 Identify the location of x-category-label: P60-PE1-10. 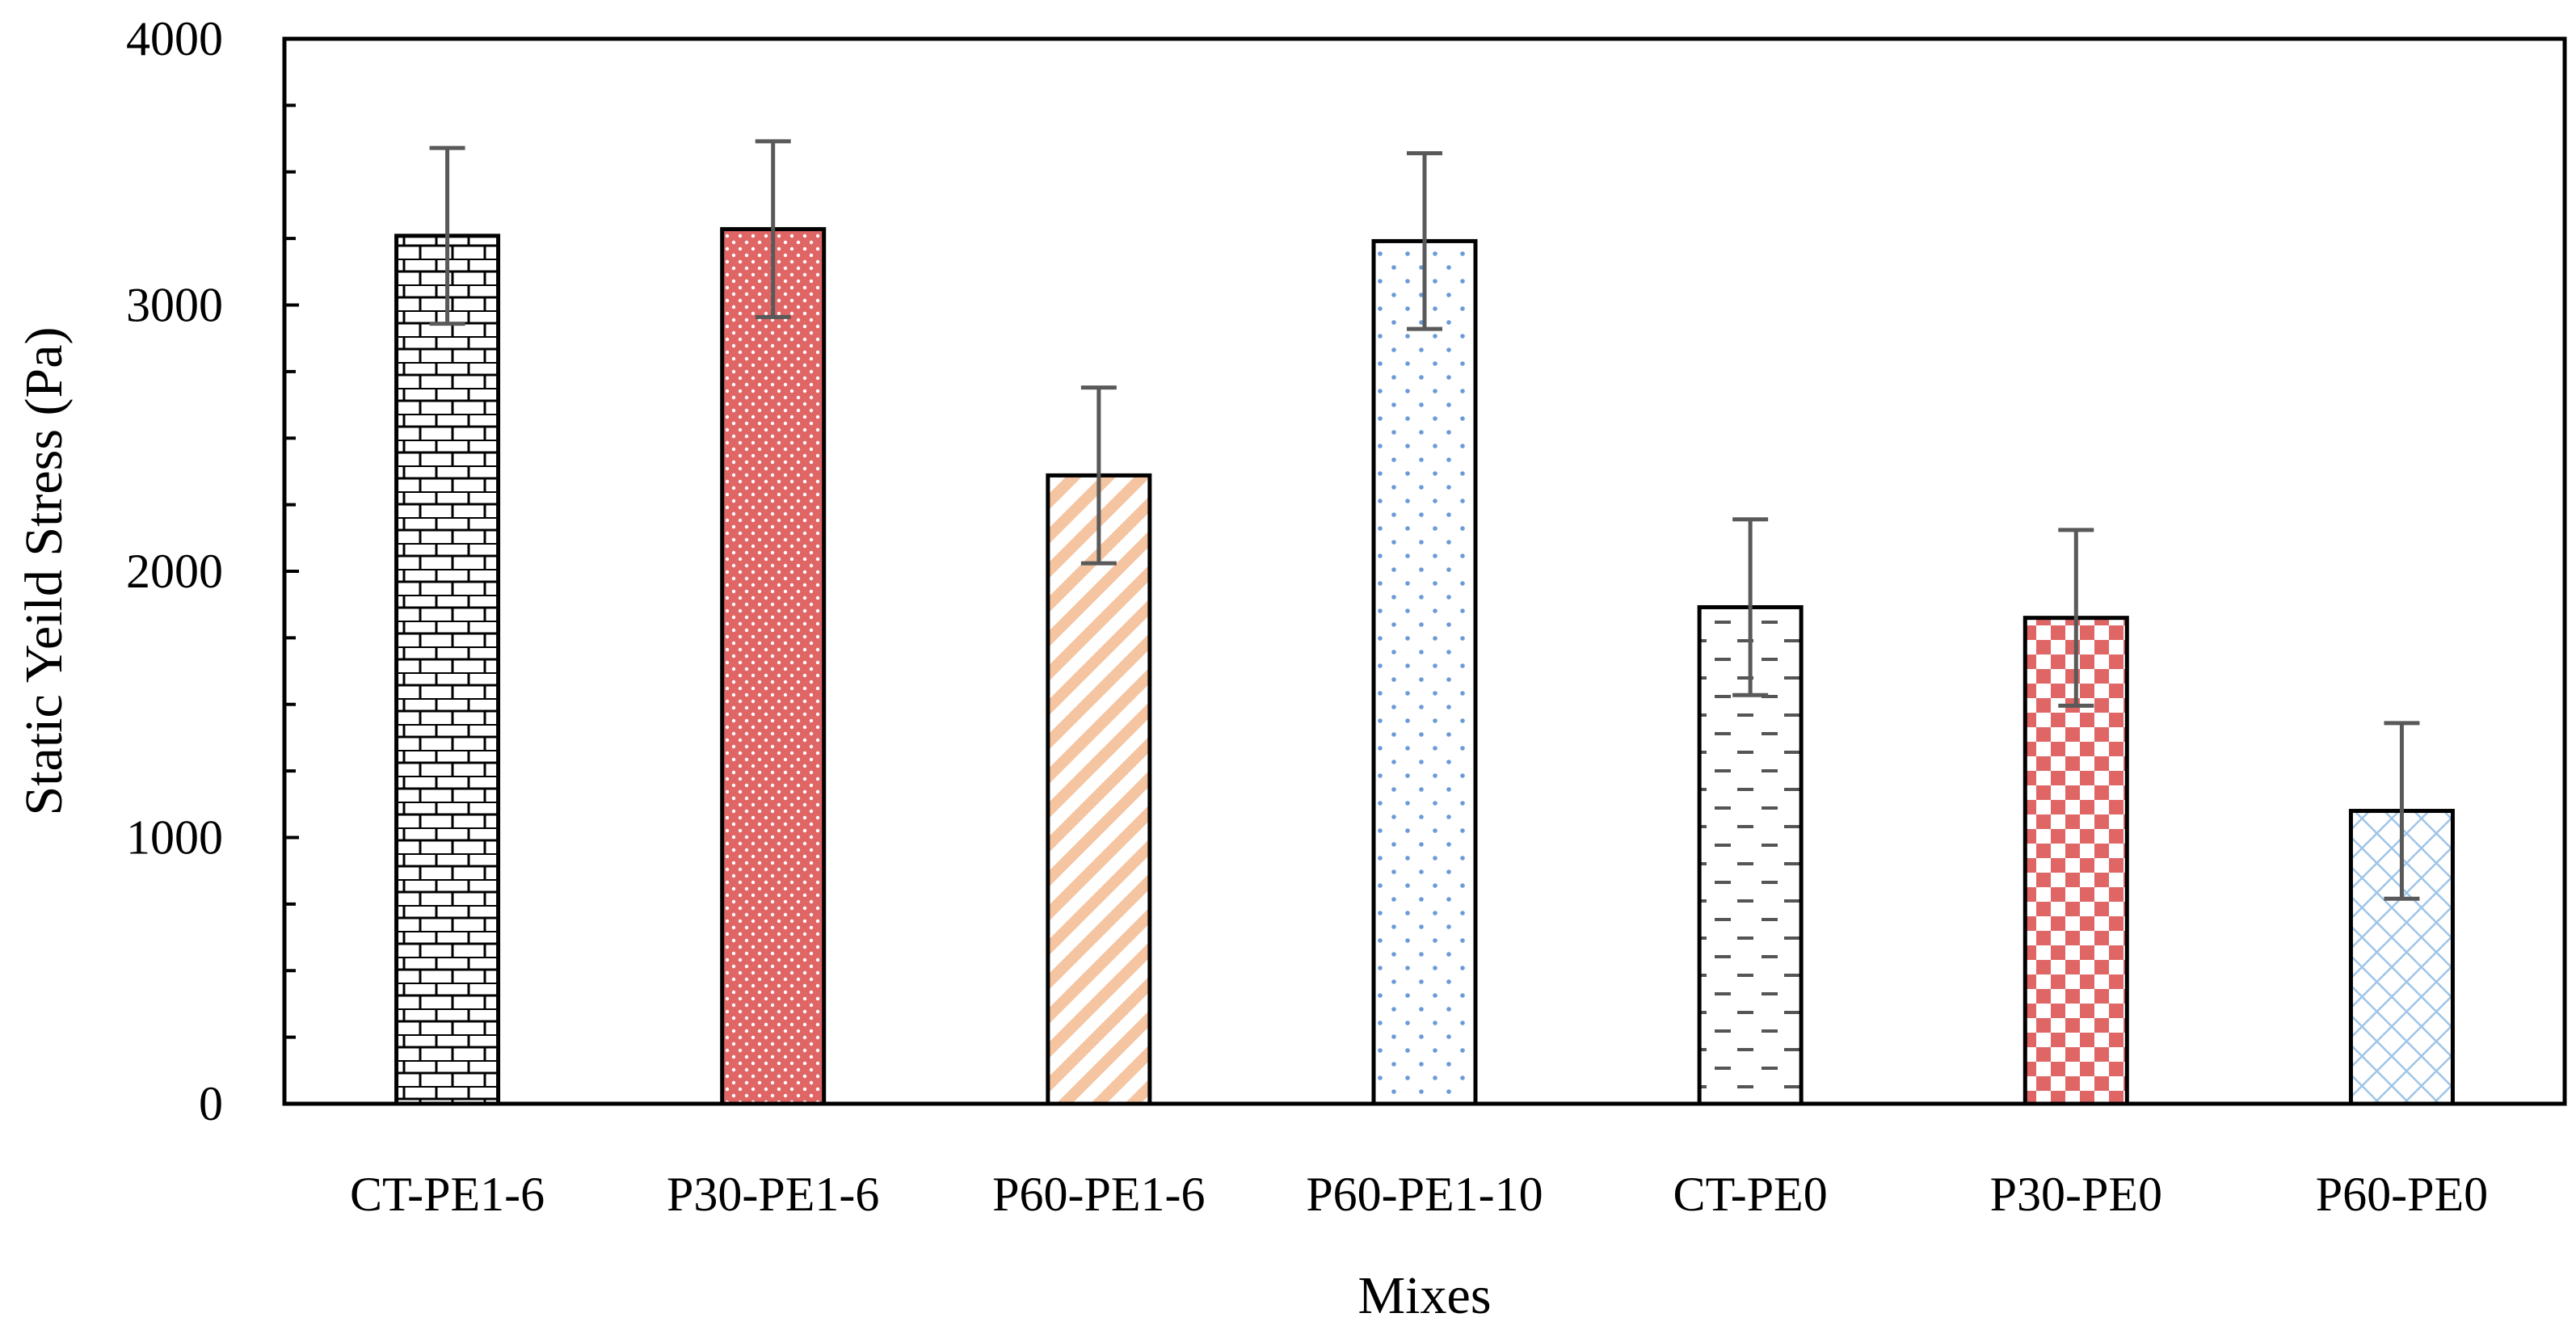
(1424, 1194).